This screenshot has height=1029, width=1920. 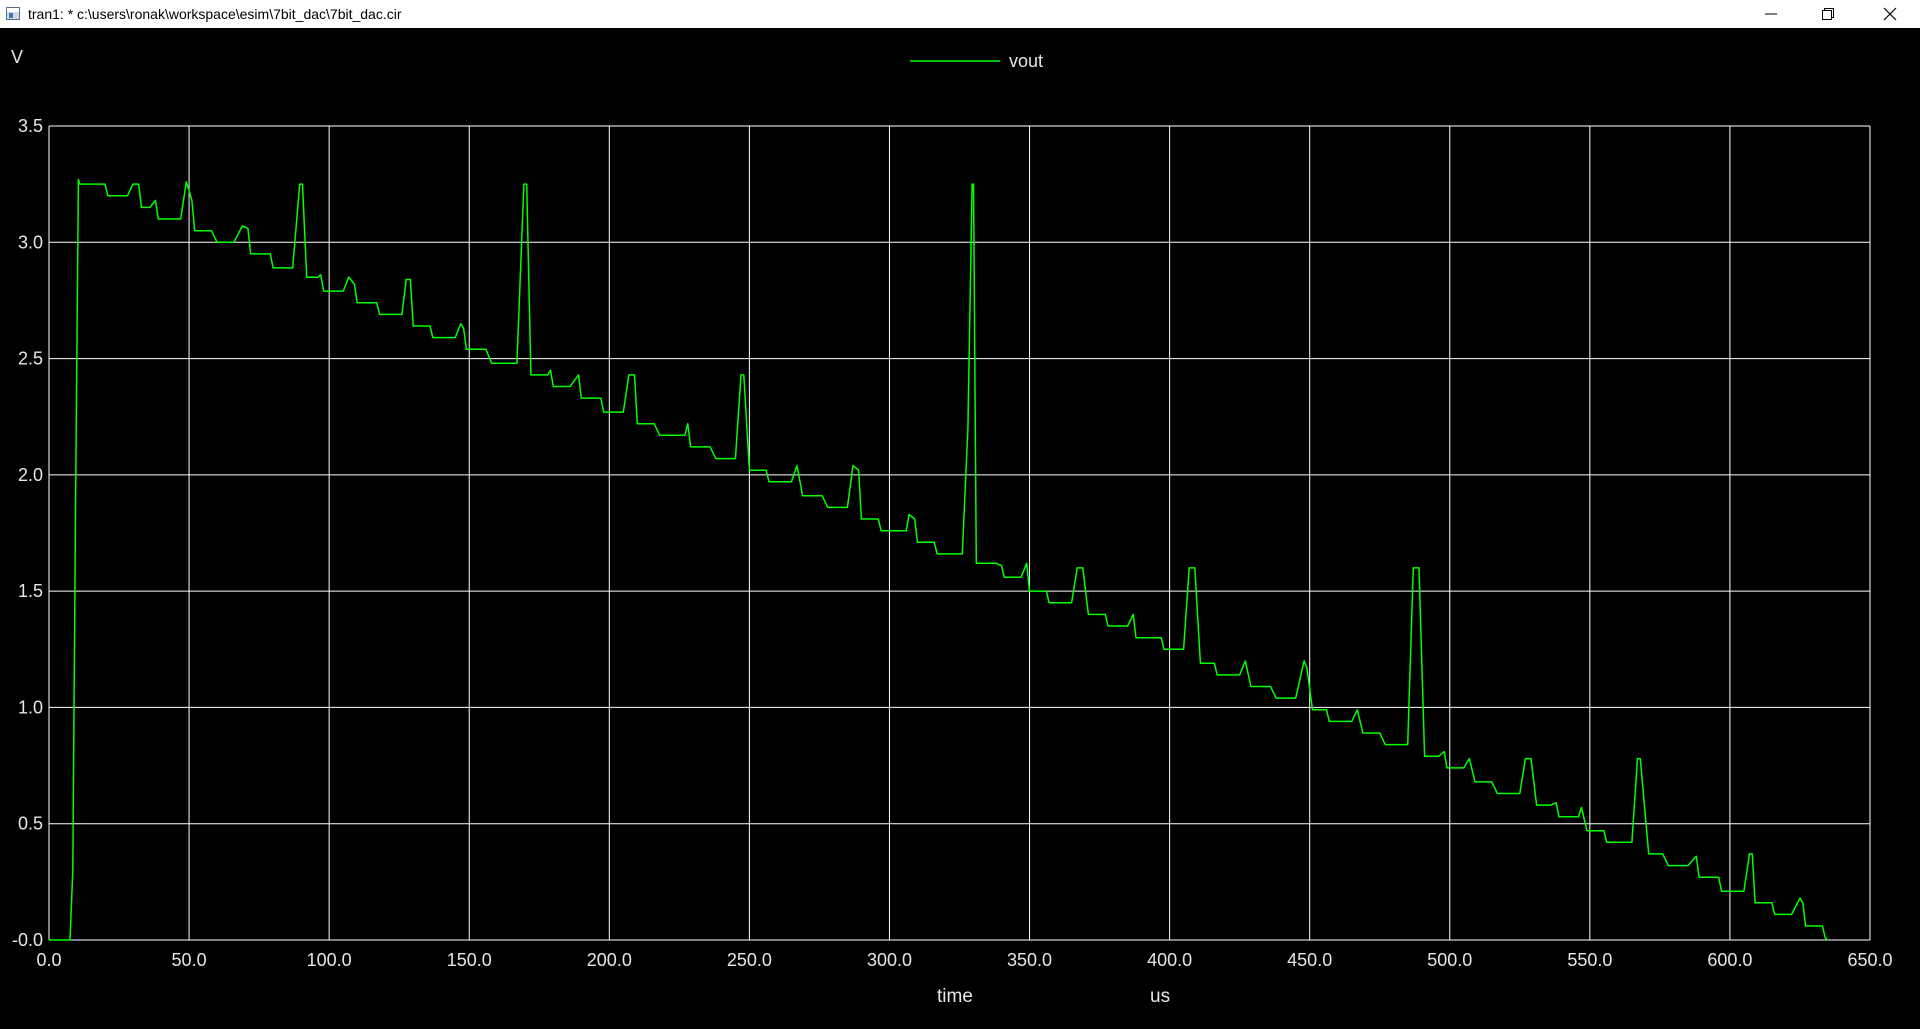 I want to click on minimize-icon, so click(x=1771, y=14).